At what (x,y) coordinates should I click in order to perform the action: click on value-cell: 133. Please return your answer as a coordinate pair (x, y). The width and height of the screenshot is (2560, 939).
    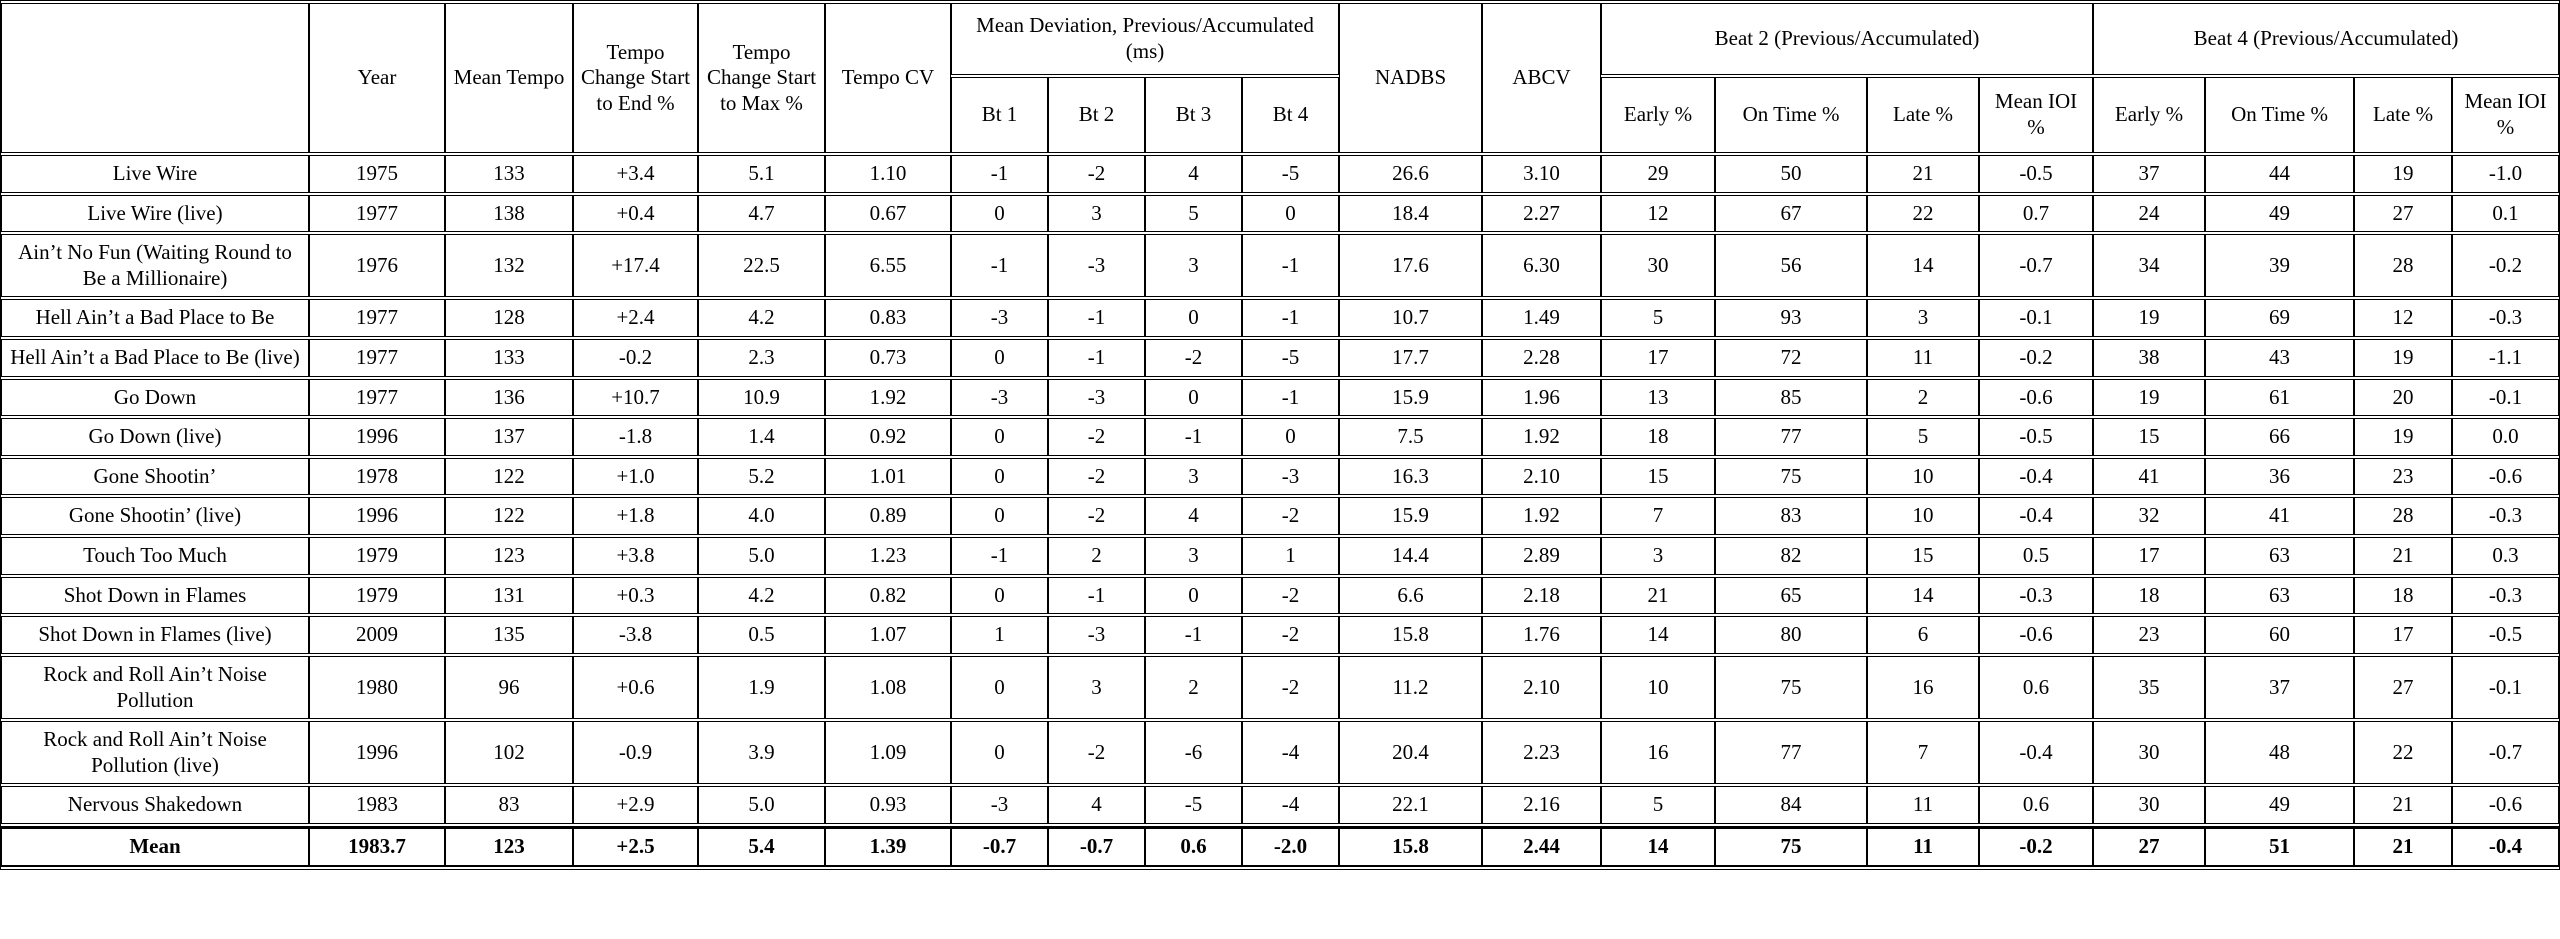
    Looking at the image, I should click on (509, 174).